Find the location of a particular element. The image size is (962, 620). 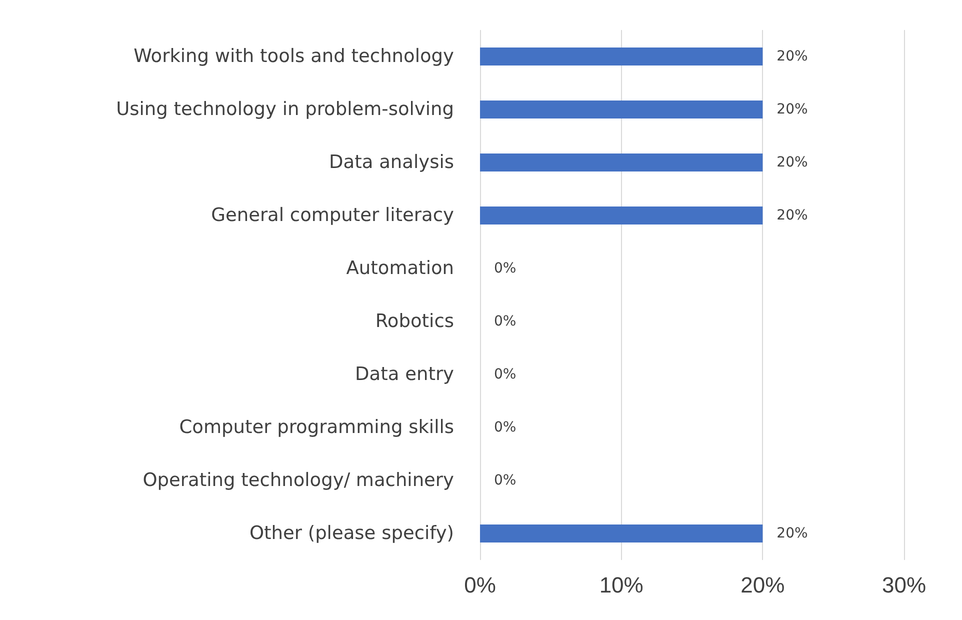

x-tick-label: 20% is located at coordinates (762, 585).